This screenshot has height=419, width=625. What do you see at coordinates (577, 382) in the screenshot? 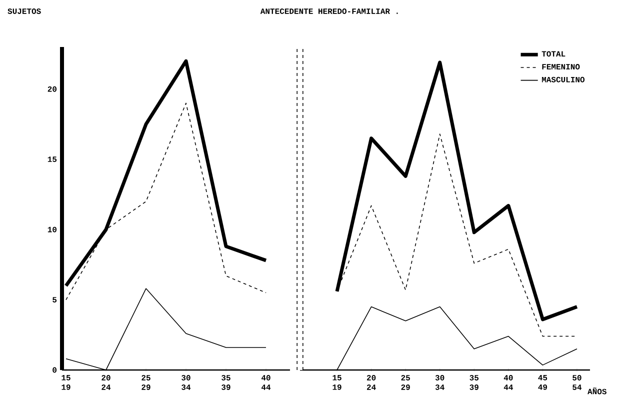
I see `x-tick-label: 50 54` at bounding box center [577, 382].